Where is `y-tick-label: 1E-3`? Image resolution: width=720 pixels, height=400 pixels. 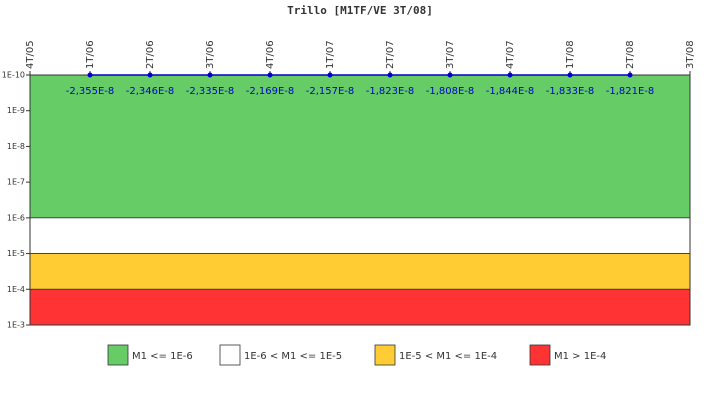
y-tick-label: 1E-3 is located at coordinates (16, 325).